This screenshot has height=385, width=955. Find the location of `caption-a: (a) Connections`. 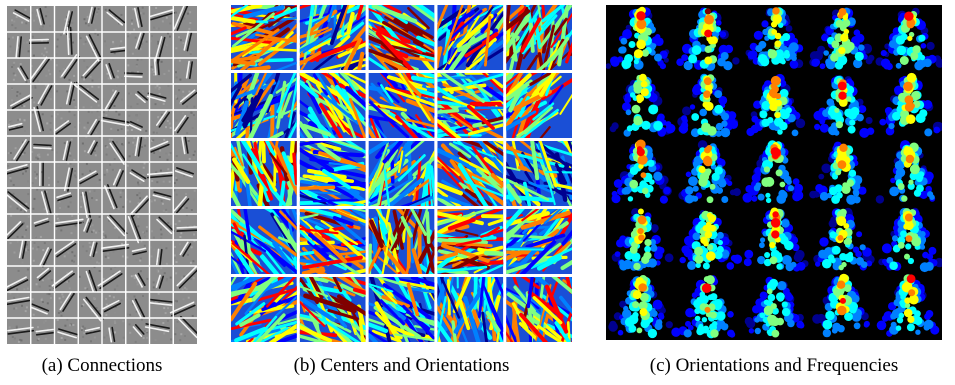

caption-a: (a) Connections is located at coordinates (102, 365).